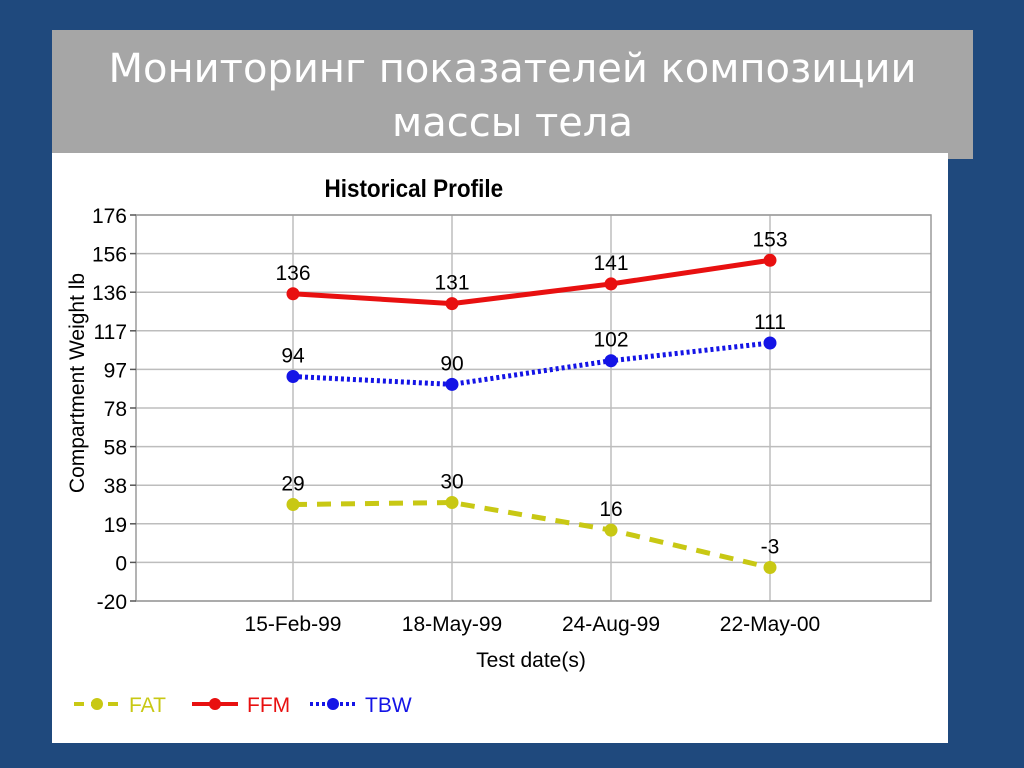 The height and width of the screenshot is (768, 1024). Describe the element at coordinates (293, 355) in the screenshot. I see `data-label-tbw: 94` at that location.